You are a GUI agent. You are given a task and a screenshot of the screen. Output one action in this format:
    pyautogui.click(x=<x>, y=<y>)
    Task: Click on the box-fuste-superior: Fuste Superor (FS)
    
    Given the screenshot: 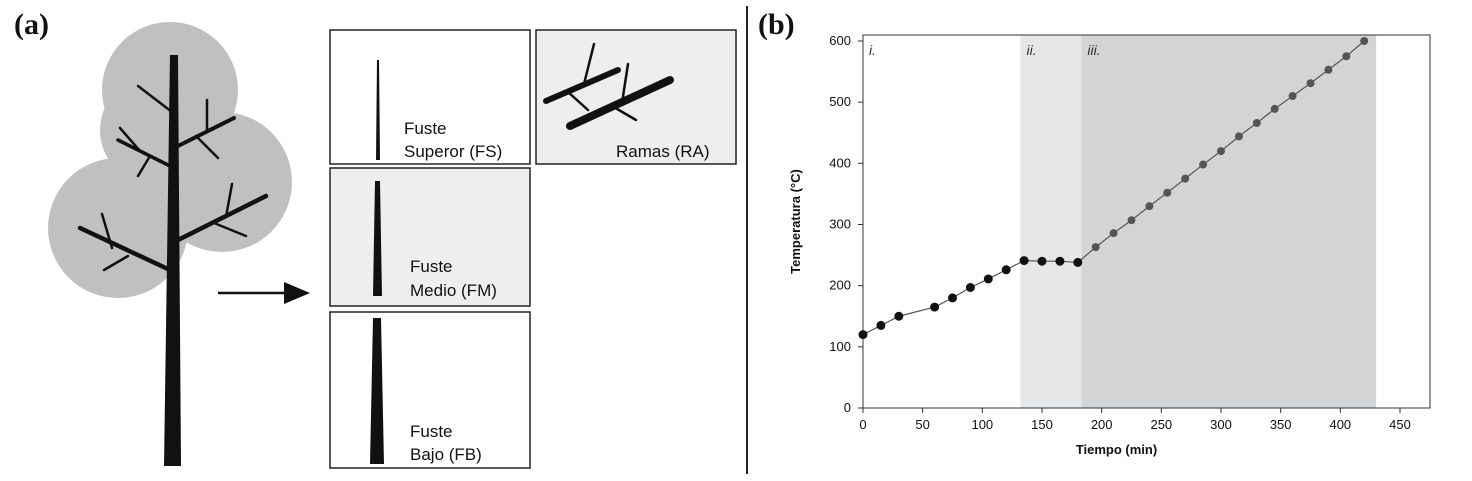 What is the action you would take?
    pyautogui.click(x=430, y=97)
    